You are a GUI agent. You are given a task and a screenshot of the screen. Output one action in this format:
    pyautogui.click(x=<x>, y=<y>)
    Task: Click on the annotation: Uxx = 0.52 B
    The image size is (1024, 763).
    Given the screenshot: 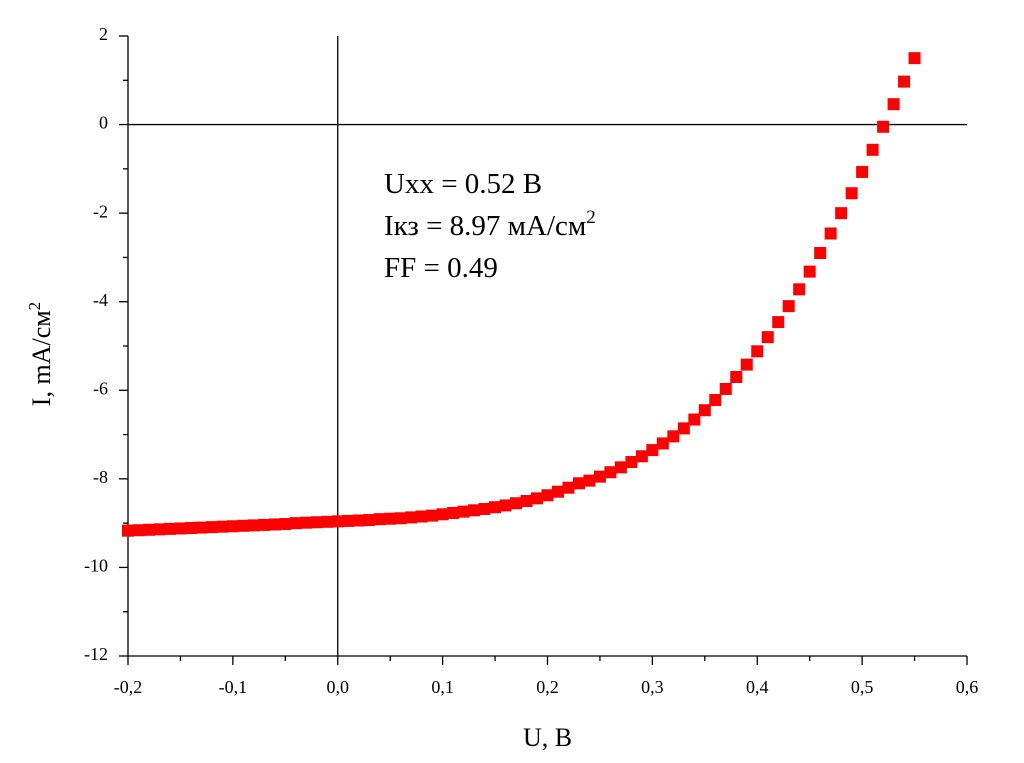 What is the action you would take?
    pyautogui.click(x=463, y=184)
    